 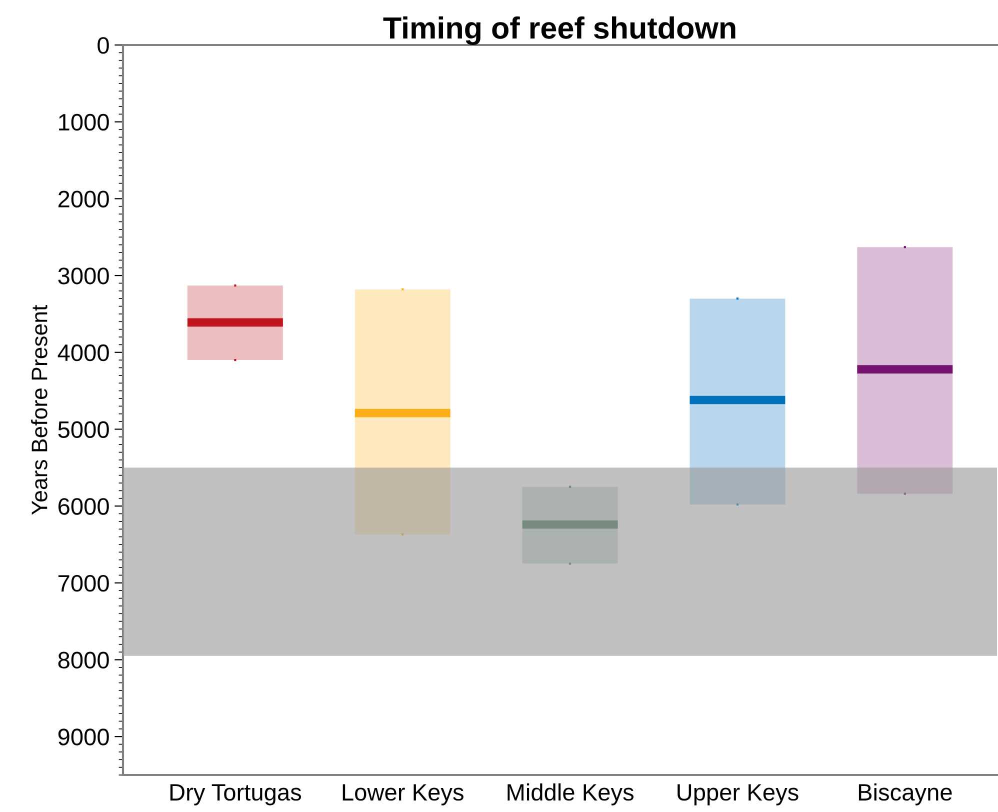 What do you see at coordinates (738, 795) in the screenshot?
I see `x-tick-label: Upper Keys` at bounding box center [738, 795].